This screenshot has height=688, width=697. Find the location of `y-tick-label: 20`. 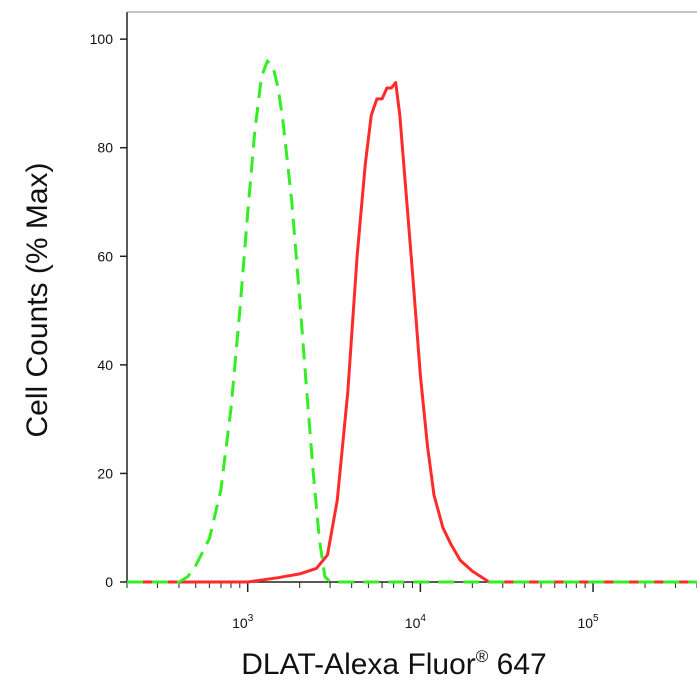

y-tick-label: 20 is located at coordinates (105, 473).